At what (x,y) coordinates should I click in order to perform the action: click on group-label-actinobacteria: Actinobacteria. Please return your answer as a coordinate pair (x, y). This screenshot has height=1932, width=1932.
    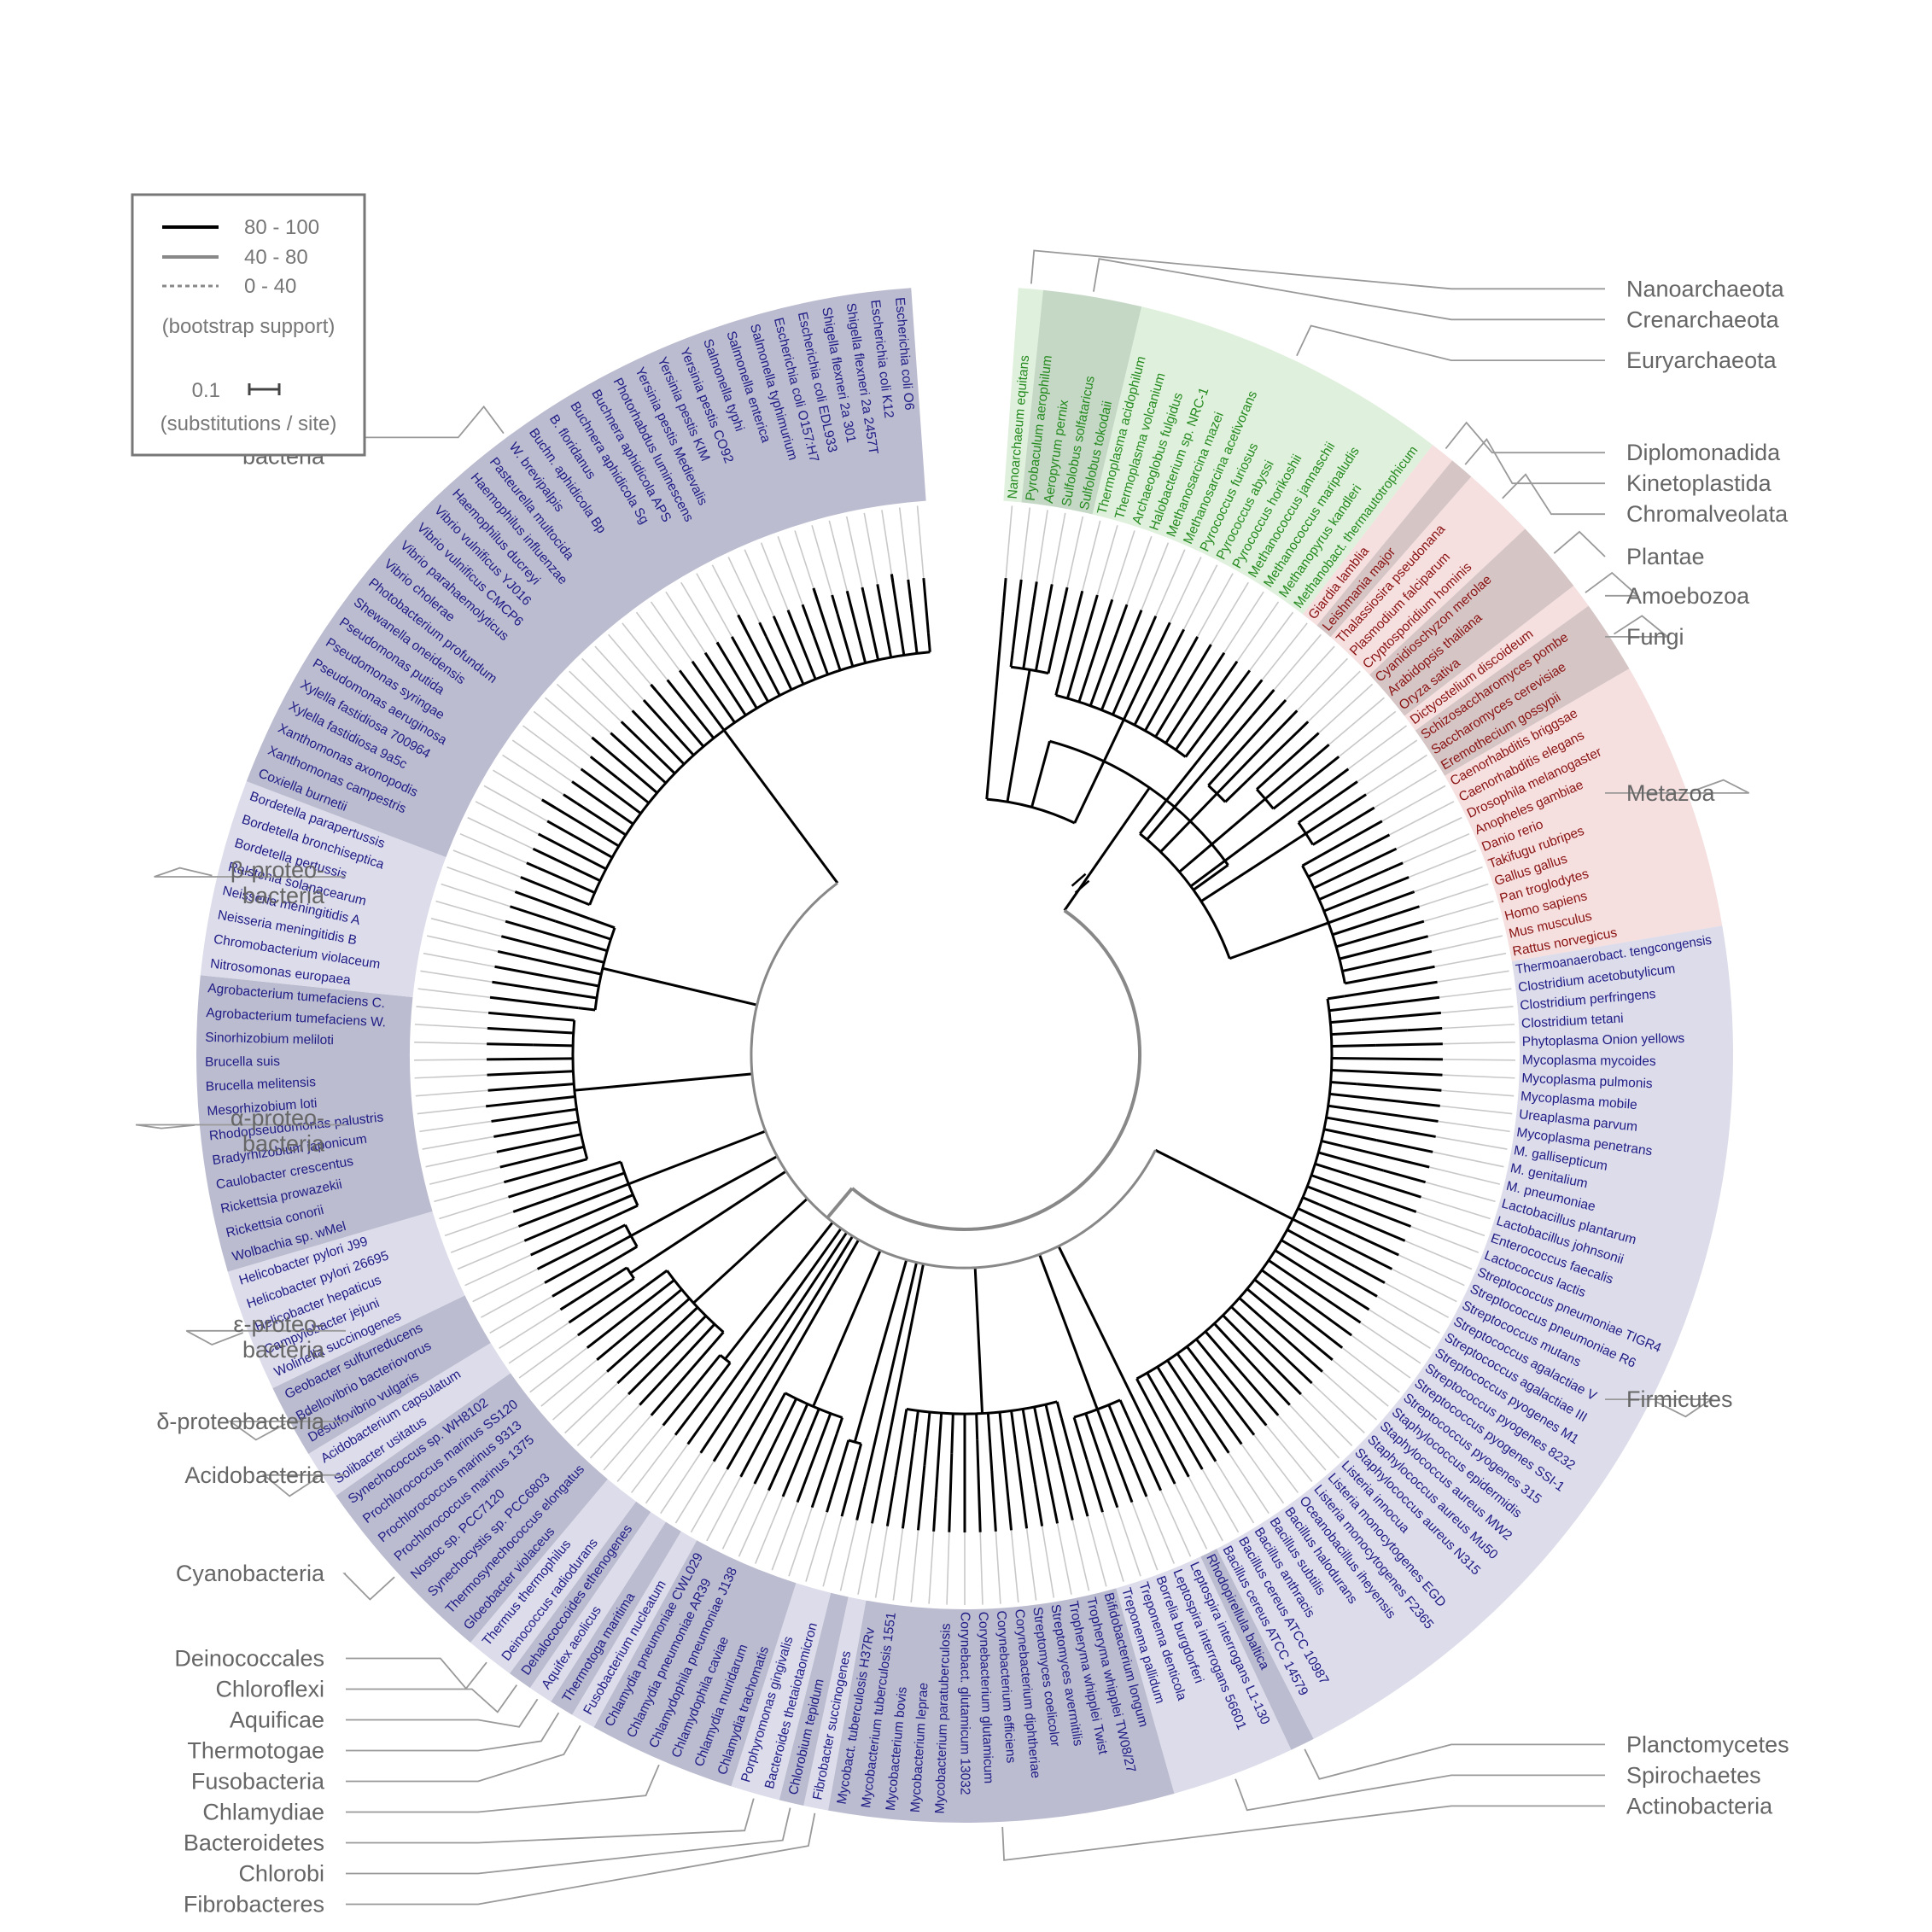
    Looking at the image, I should click on (1699, 1805).